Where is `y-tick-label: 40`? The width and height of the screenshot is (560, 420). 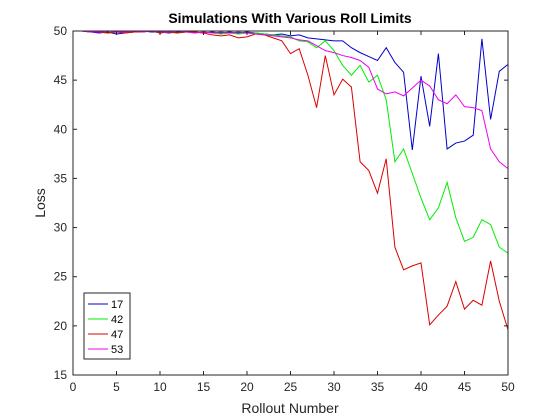
y-tick-label: 40 is located at coordinates (61, 129).